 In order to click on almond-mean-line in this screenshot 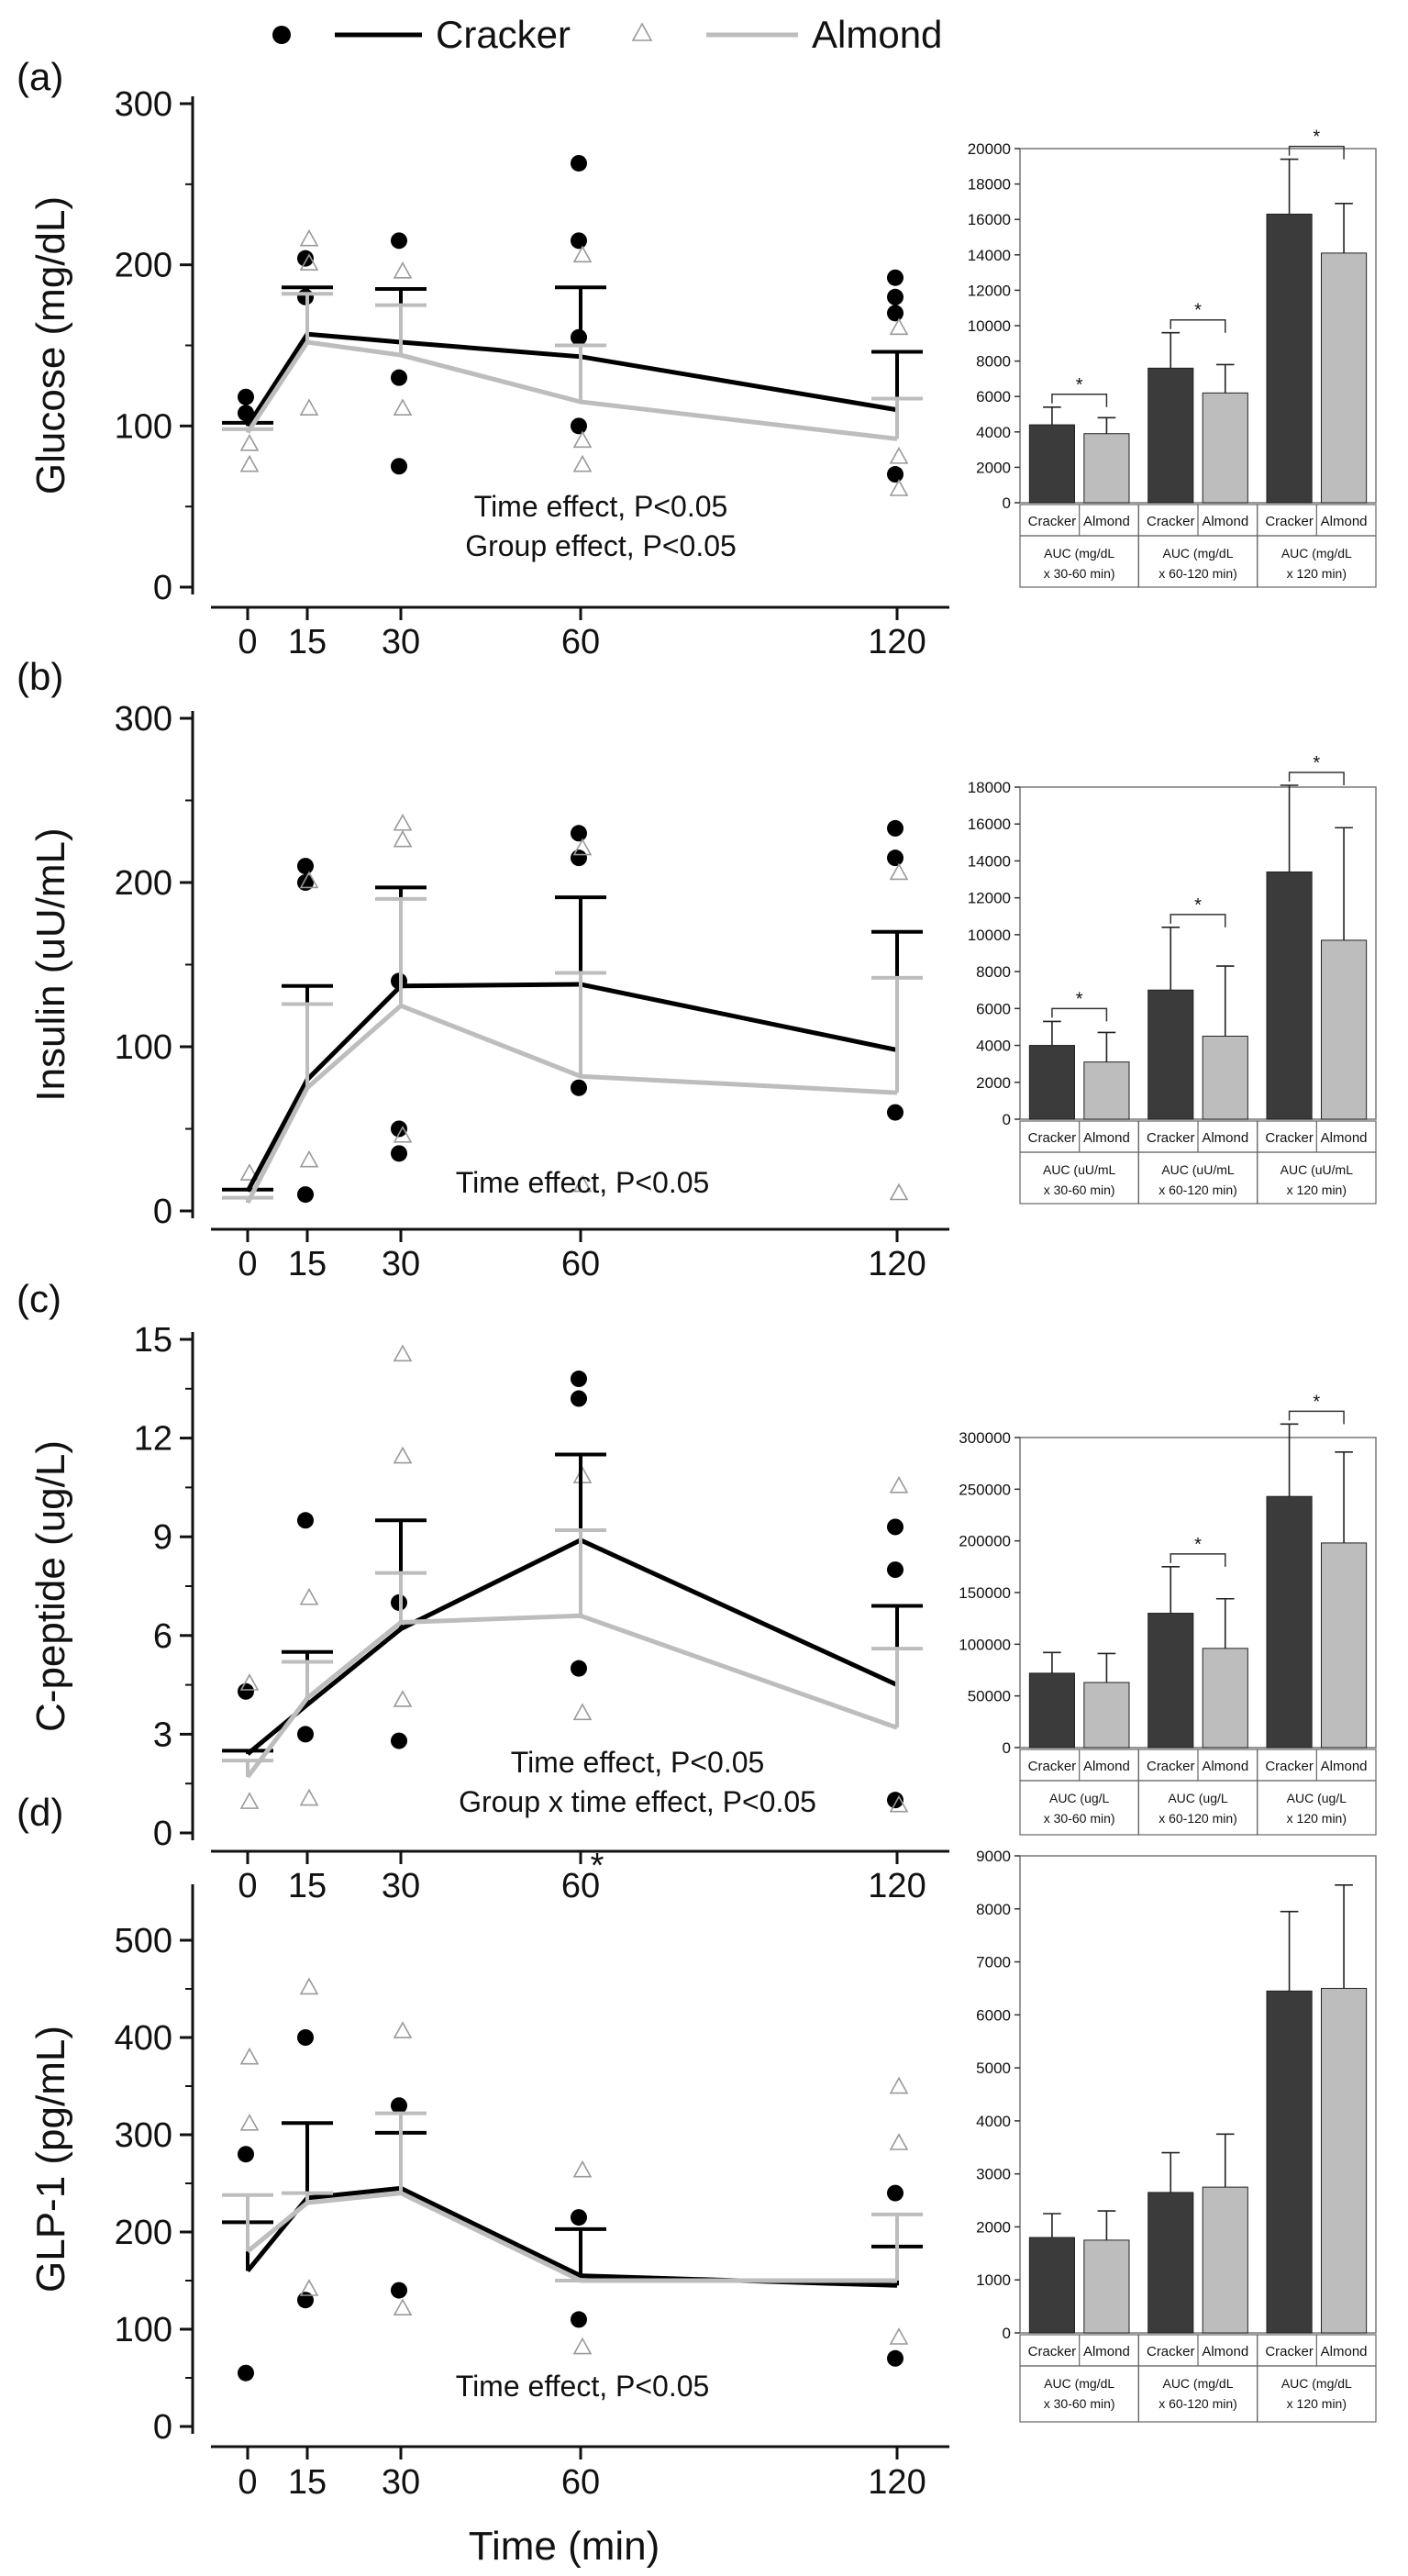, I will do `click(571, 2237)`.